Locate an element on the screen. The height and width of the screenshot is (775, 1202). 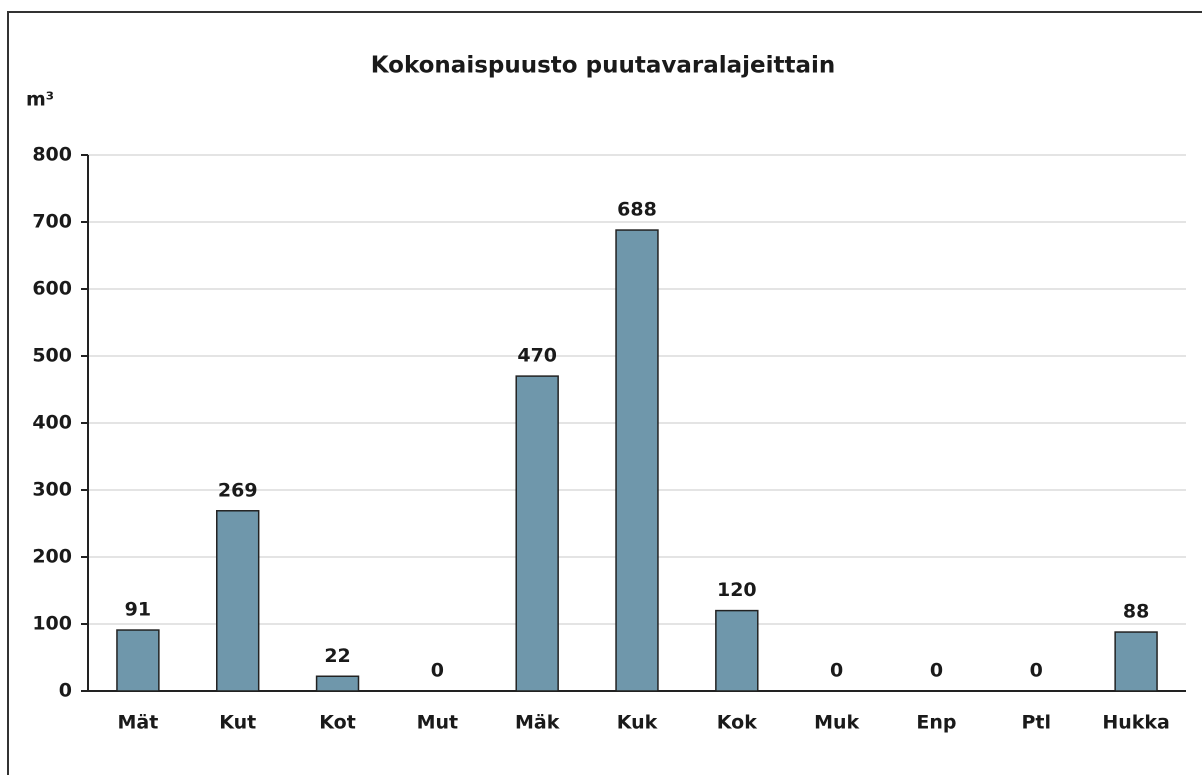
y-tick-label: 700 is located at coordinates (52, 222).